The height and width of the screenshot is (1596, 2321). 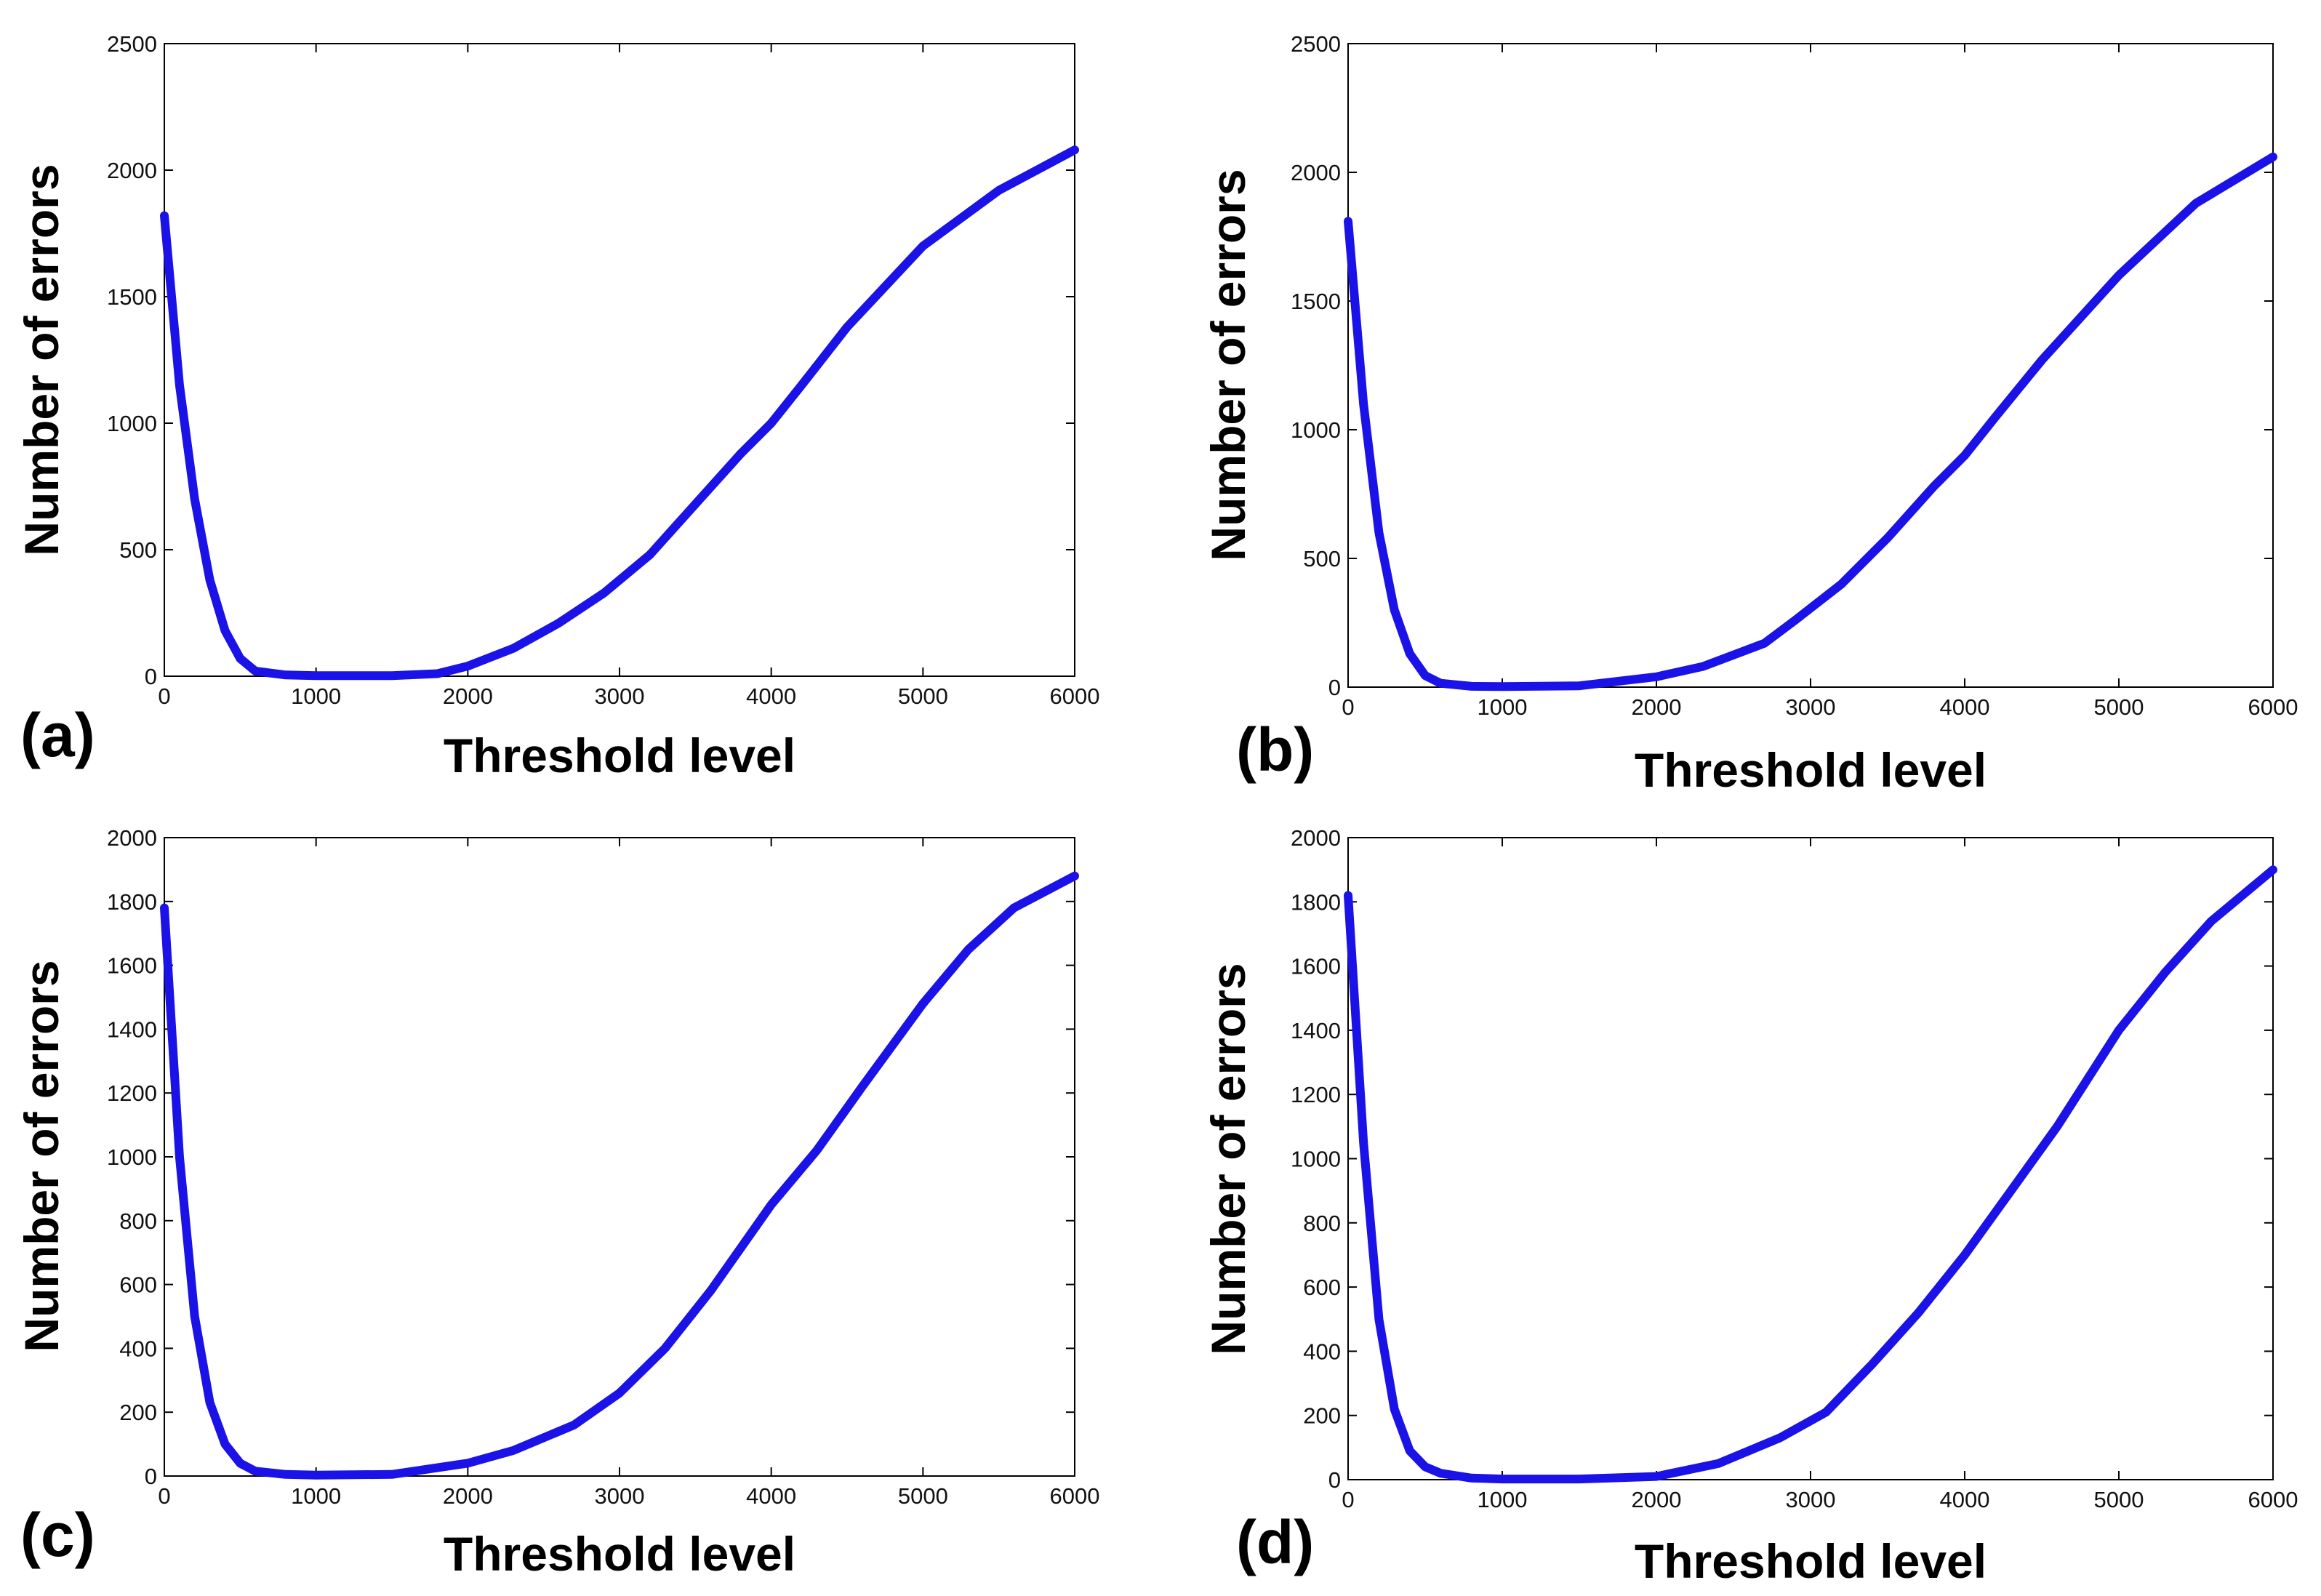 I want to click on y-tick-label: 2500, so click(x=132, y=44).